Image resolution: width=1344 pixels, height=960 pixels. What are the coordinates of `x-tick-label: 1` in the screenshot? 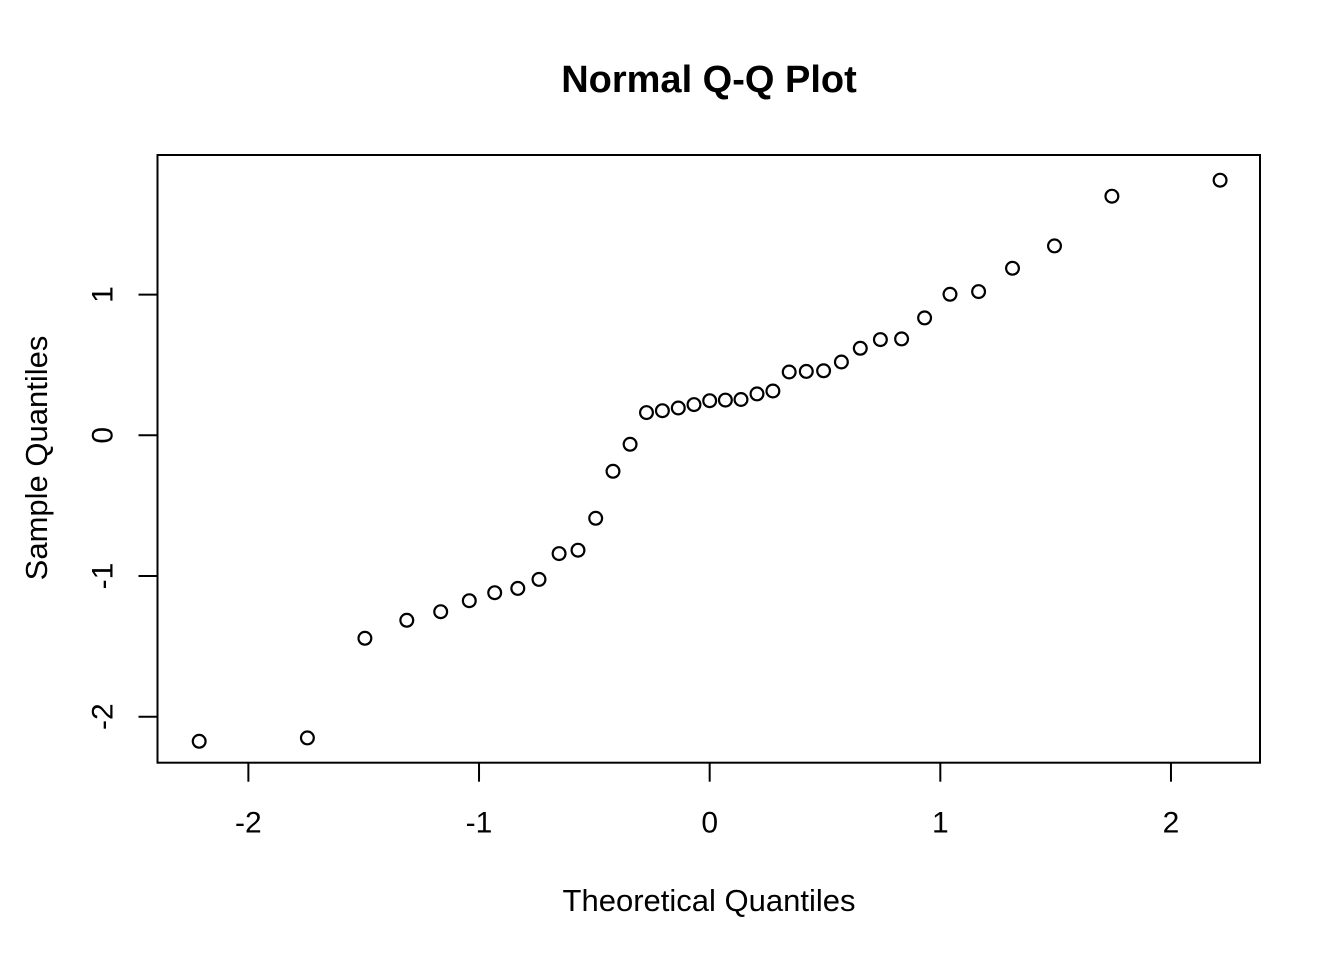 It's located at (940, 823).